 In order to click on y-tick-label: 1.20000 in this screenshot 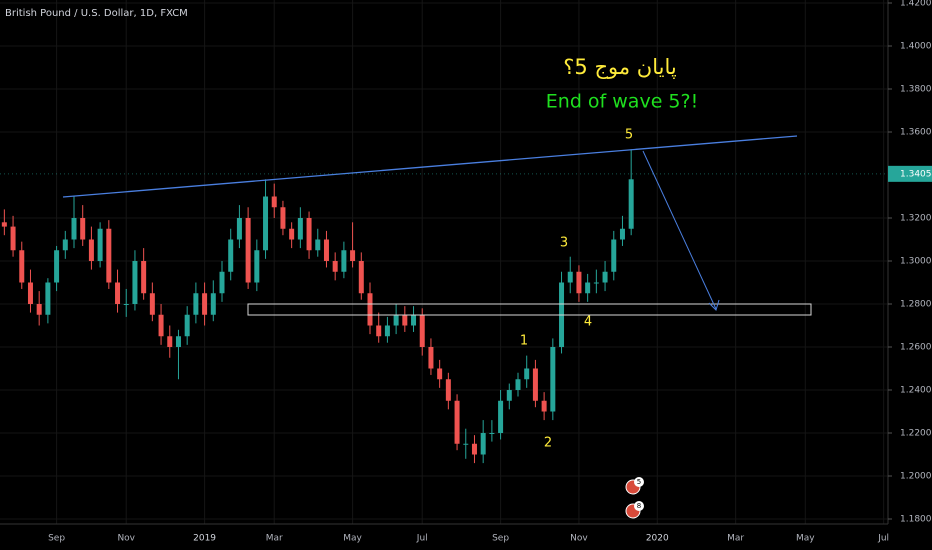, I will do `click(916, 477)`.